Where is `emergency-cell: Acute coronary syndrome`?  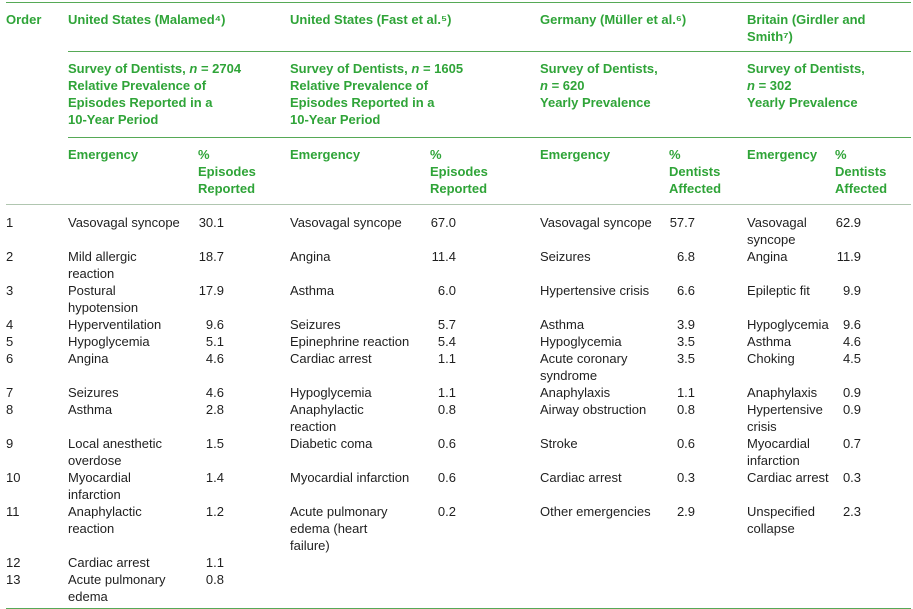 emergency-cell: Acute coronary syndrome is located at coordinates (584, 367).